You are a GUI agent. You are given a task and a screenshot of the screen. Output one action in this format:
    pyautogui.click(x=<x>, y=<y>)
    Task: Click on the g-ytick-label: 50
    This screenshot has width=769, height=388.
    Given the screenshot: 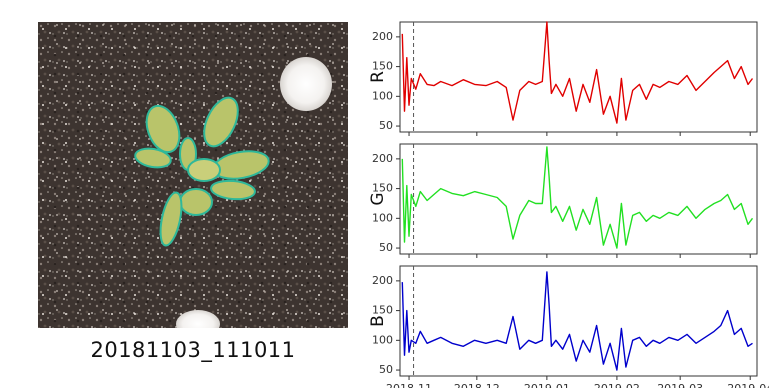 What is the action you would take?
    pyautogui.click(x=386, y=247)
    